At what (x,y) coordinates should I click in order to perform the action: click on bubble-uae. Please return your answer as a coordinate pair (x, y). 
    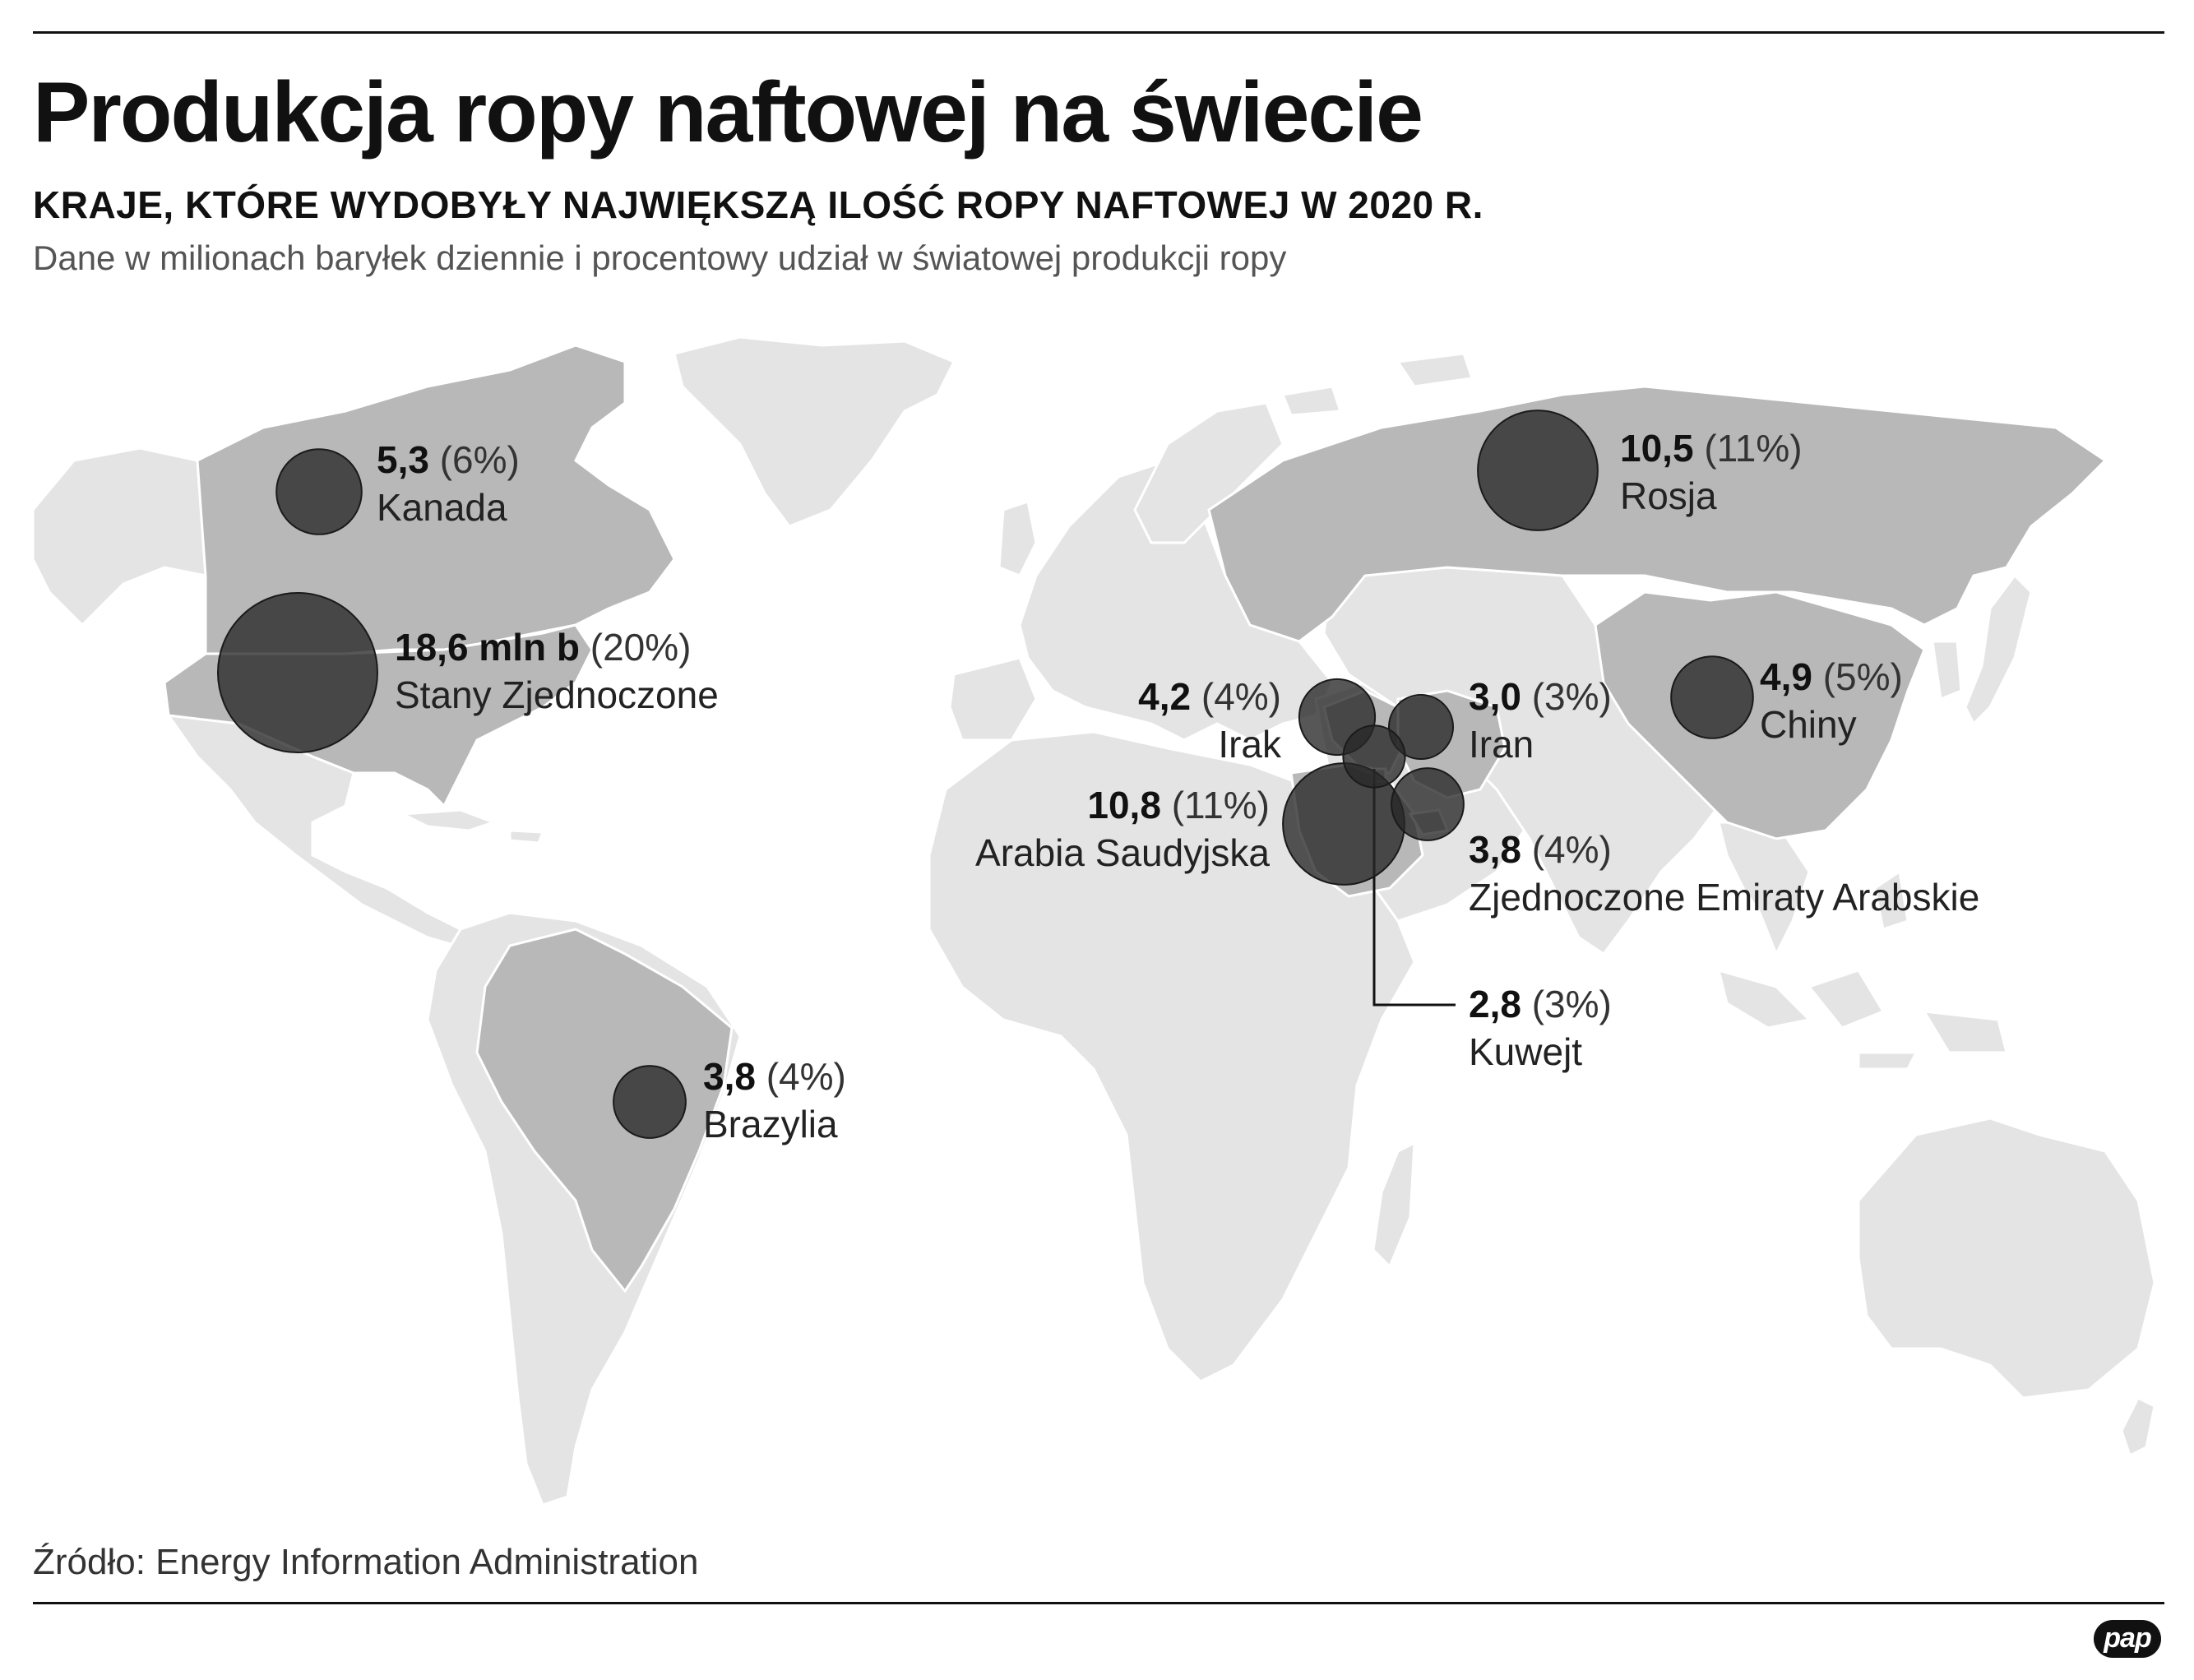
    Looking at the image, I should click on (1428, 804).